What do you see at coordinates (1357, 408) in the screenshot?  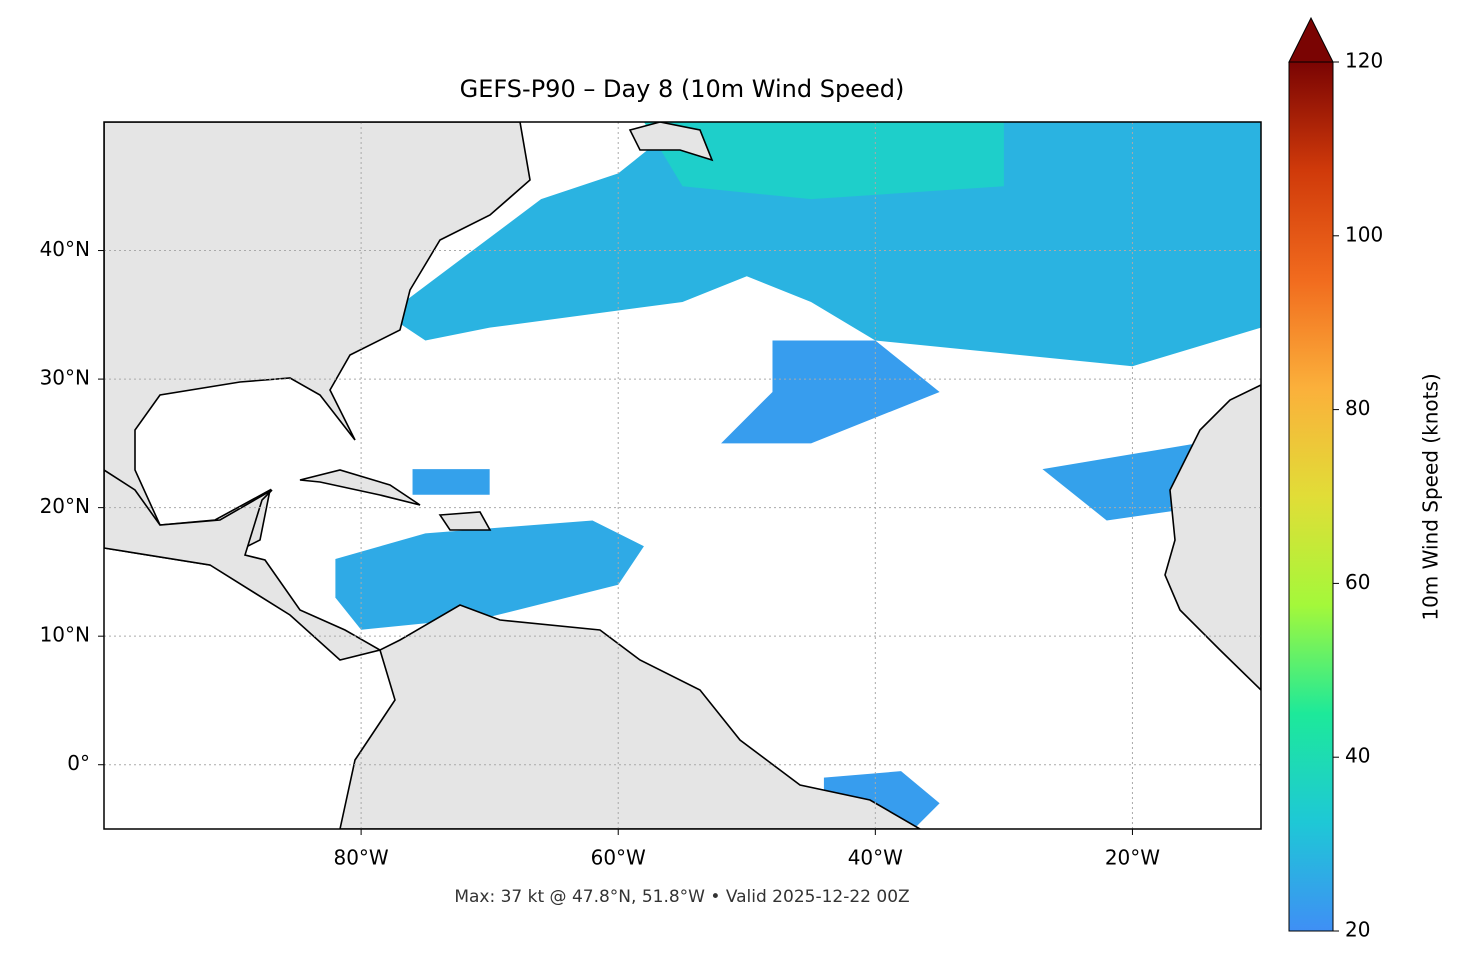 I see `colorbar-tick-label: 80` at bounding box center [1357, 408].